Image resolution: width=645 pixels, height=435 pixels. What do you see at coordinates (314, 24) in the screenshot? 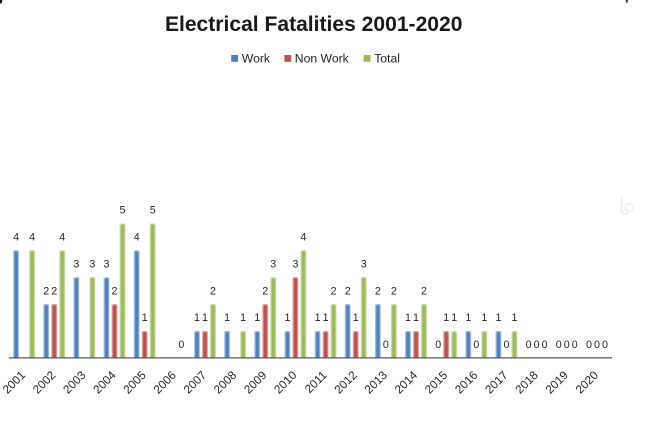
I see `svg-text:Electrical Fatalities 2001-202: Electrical Fatalities 2001-2020` at bounding box center [314, 24].